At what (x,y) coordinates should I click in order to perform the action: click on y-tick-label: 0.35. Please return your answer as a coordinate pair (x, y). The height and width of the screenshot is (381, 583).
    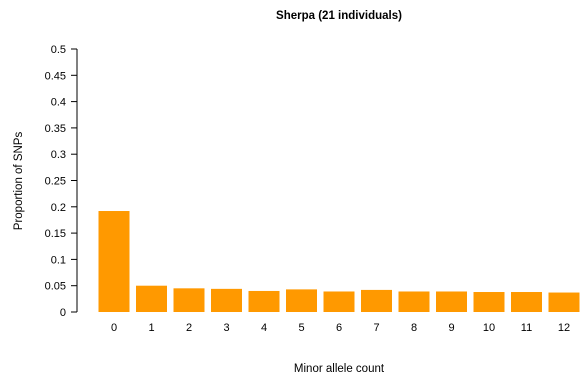
    Looking at the image, I should click on (55, 129).